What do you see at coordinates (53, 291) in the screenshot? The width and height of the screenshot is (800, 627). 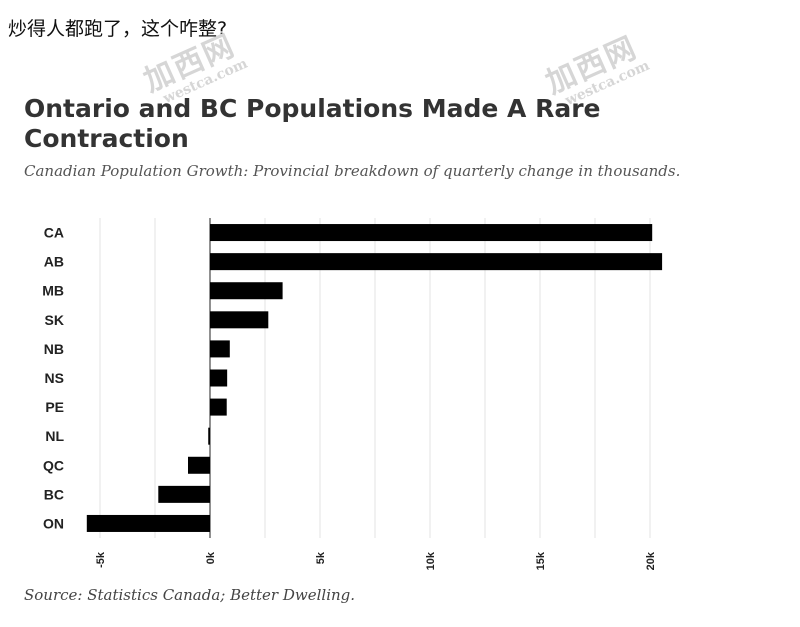 I see `category-label: MB` at bounding box center [53, 291].